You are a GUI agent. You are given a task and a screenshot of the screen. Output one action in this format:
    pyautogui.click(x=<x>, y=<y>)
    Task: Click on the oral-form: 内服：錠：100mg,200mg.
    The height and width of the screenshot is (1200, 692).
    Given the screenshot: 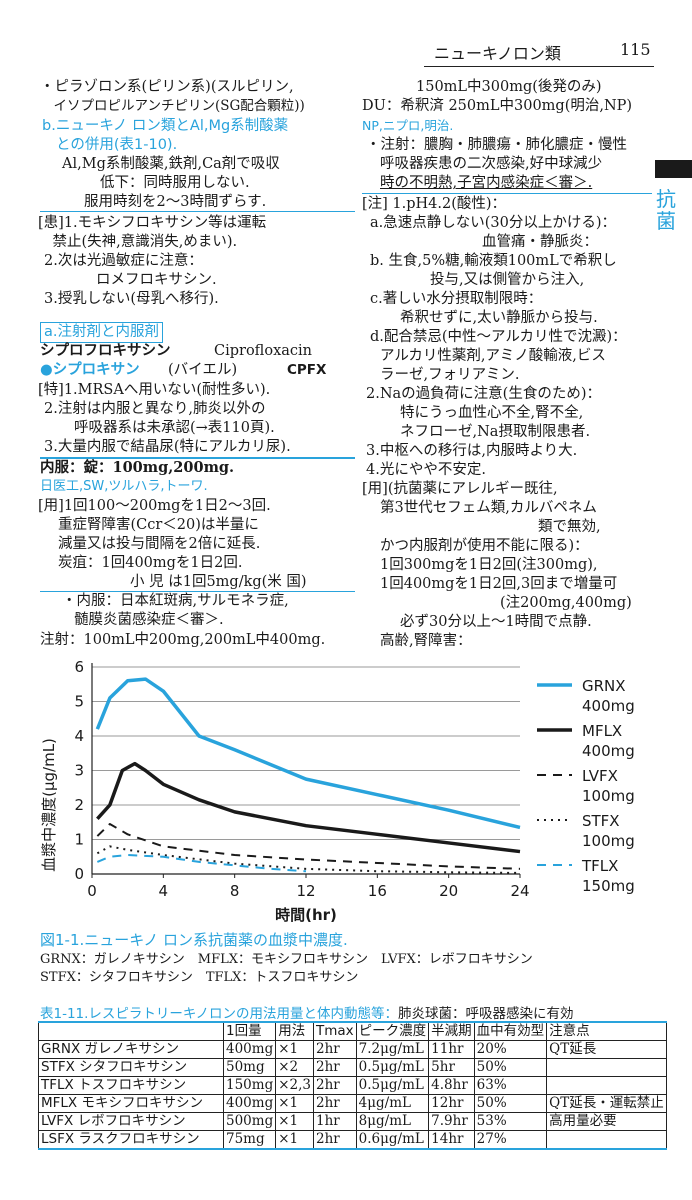 What is the action you would take?
    pyautogui.click(x=137, y=467)
    